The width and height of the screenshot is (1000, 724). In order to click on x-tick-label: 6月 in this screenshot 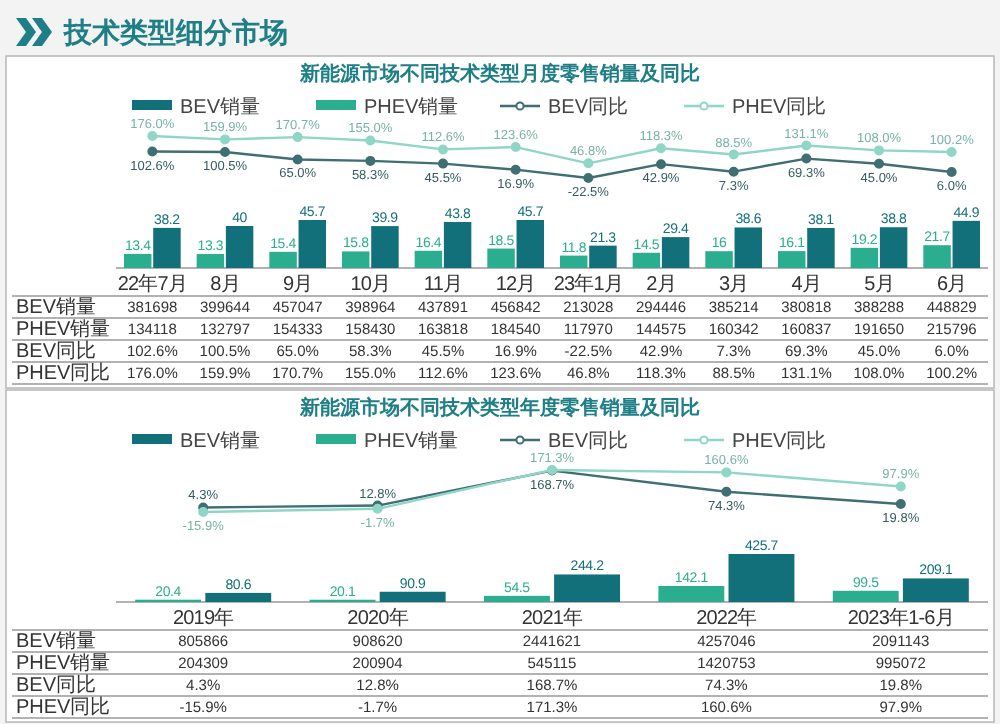, I will do `click(951, 285)`.